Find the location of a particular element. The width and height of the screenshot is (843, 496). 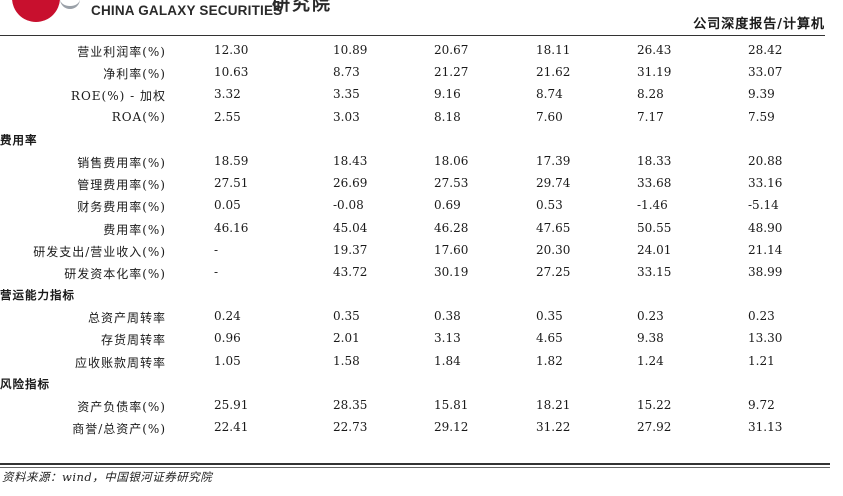

table-cell: 9.72 is located at coordinates (761, 405).